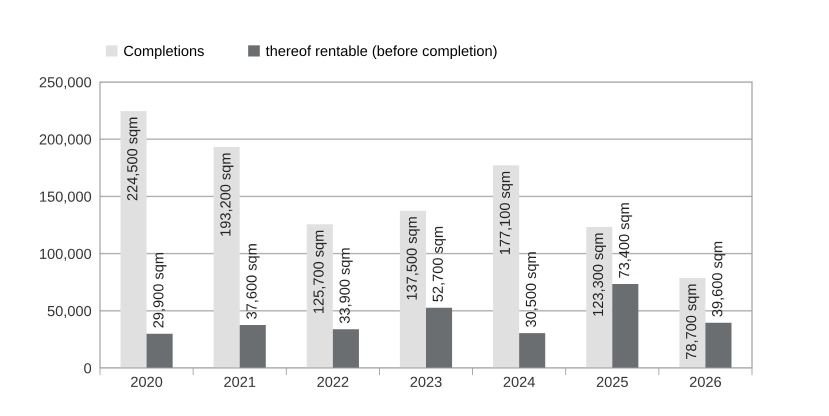 Image resolution: width=829 pixels, height=416 pixels. I want to click on y-tick-label: 100,000, so click(66, 254).